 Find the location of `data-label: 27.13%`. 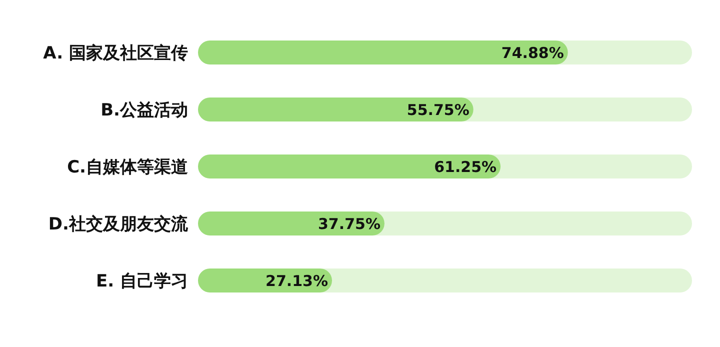

data-label: 27.13% is located at coordinates (297, 281).